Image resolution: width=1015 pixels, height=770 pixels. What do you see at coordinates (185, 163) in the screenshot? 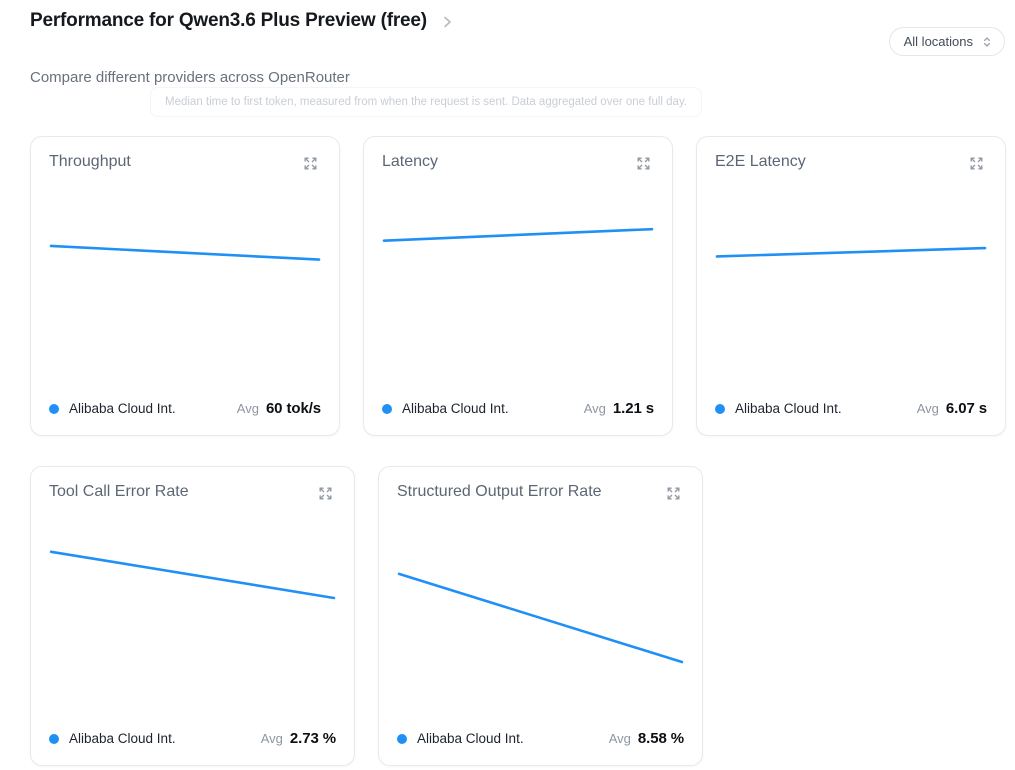
I see `card-header: Throughput` at bounding box center [185, 163].